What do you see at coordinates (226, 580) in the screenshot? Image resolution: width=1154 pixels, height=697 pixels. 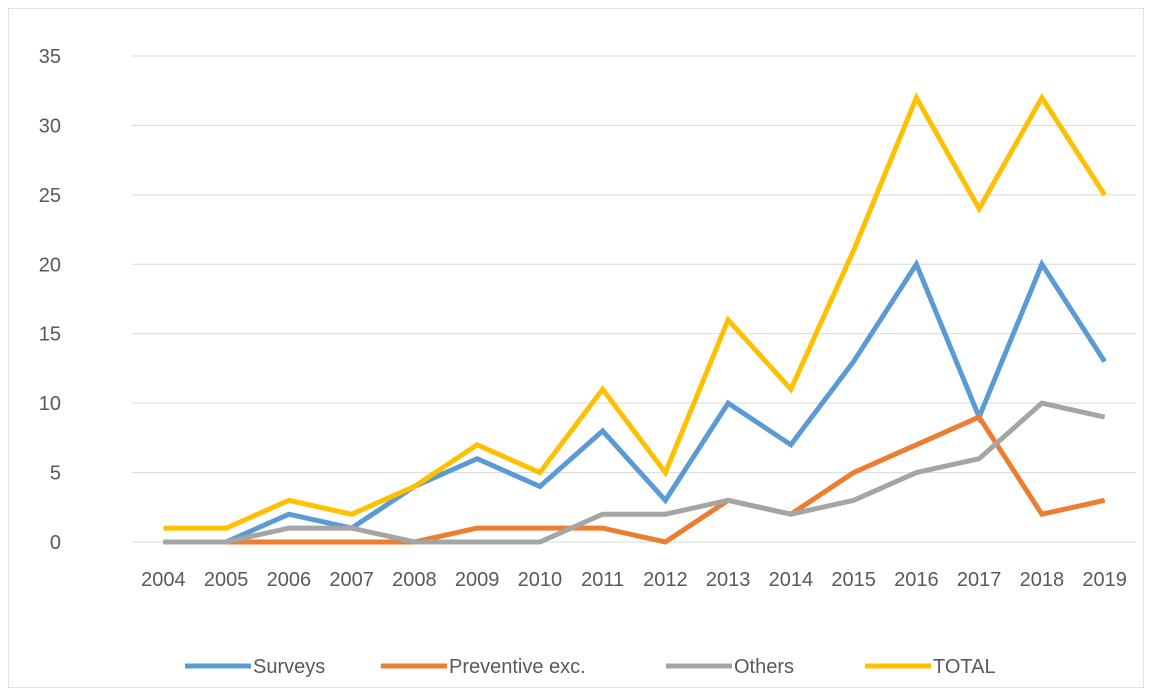 I see `x-tick-label: 2005` at bounding box center [226, 580].